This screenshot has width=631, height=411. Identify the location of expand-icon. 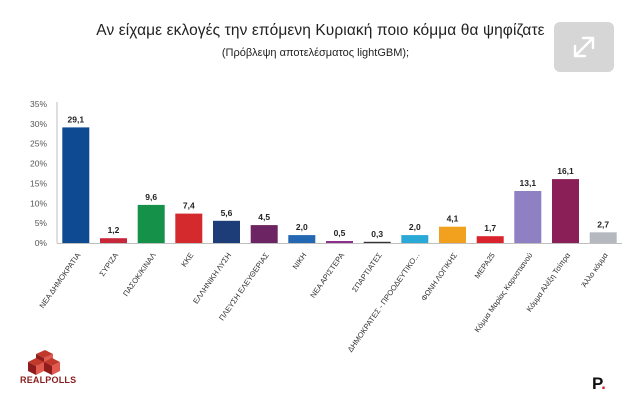
(584, 47).